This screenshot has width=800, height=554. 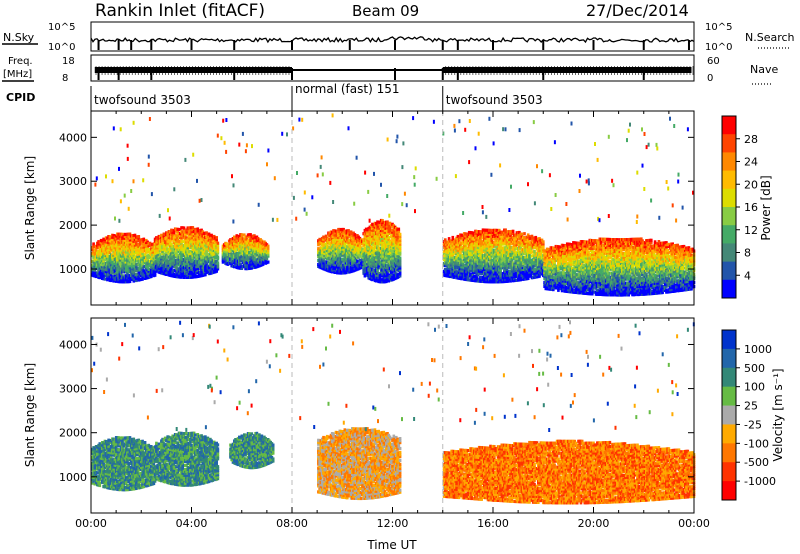 What do you see at coordinates (20, 61) in the screenshot?
I see `freq-label-line1: Freq.` at bounding box center [20, 61].